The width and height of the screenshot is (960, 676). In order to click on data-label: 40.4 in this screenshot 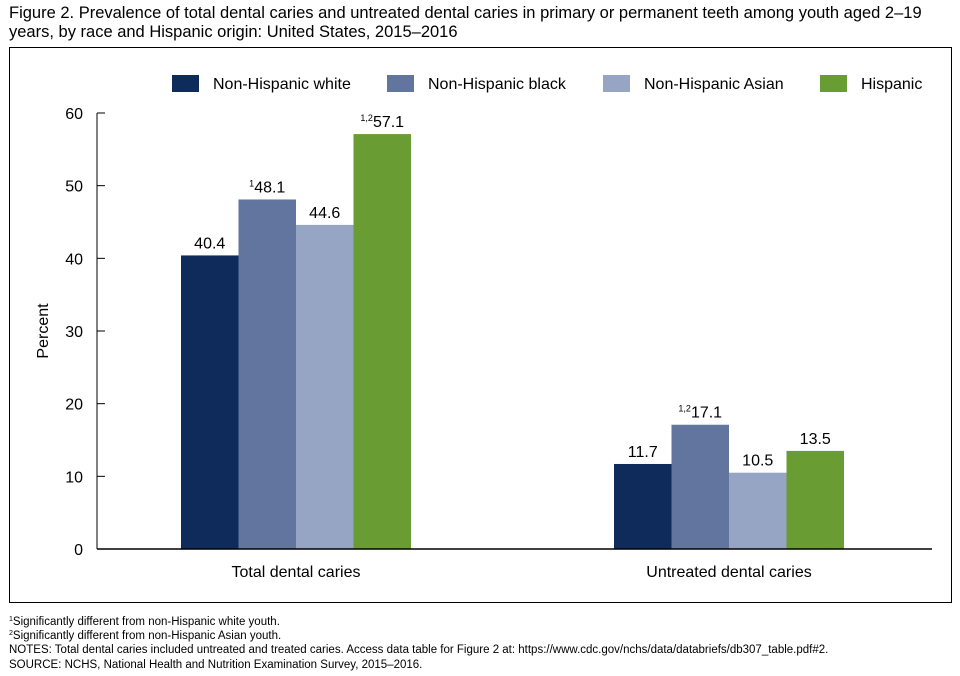, I will do `click(209, 243)`.